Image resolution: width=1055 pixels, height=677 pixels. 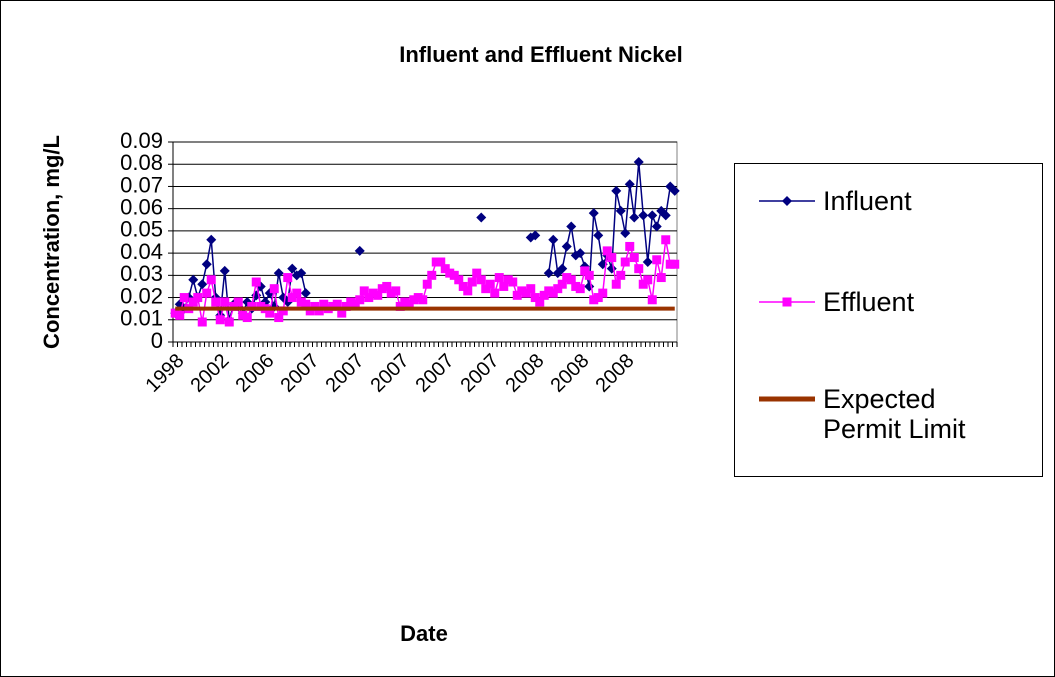 What do you see at coordinates (141, 295) in the screenshot?
I see `y-tick-label: 0.02` at bounding box center [141, 295].